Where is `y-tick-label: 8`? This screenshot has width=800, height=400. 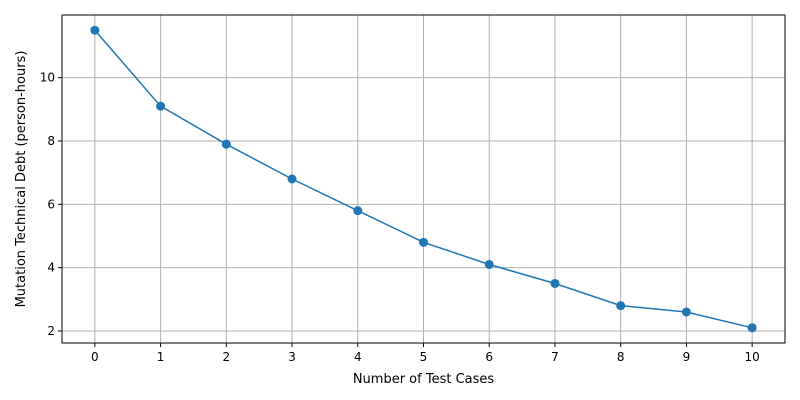
y-tick-label: 8 is located at coordinates (51, 141).